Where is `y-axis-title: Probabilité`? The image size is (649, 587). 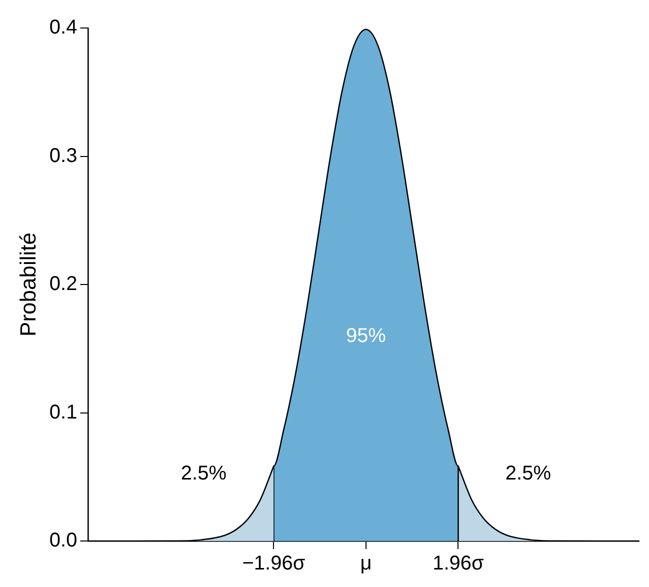
y-axis-title: Probabilité is located at coordinates (27, 284).